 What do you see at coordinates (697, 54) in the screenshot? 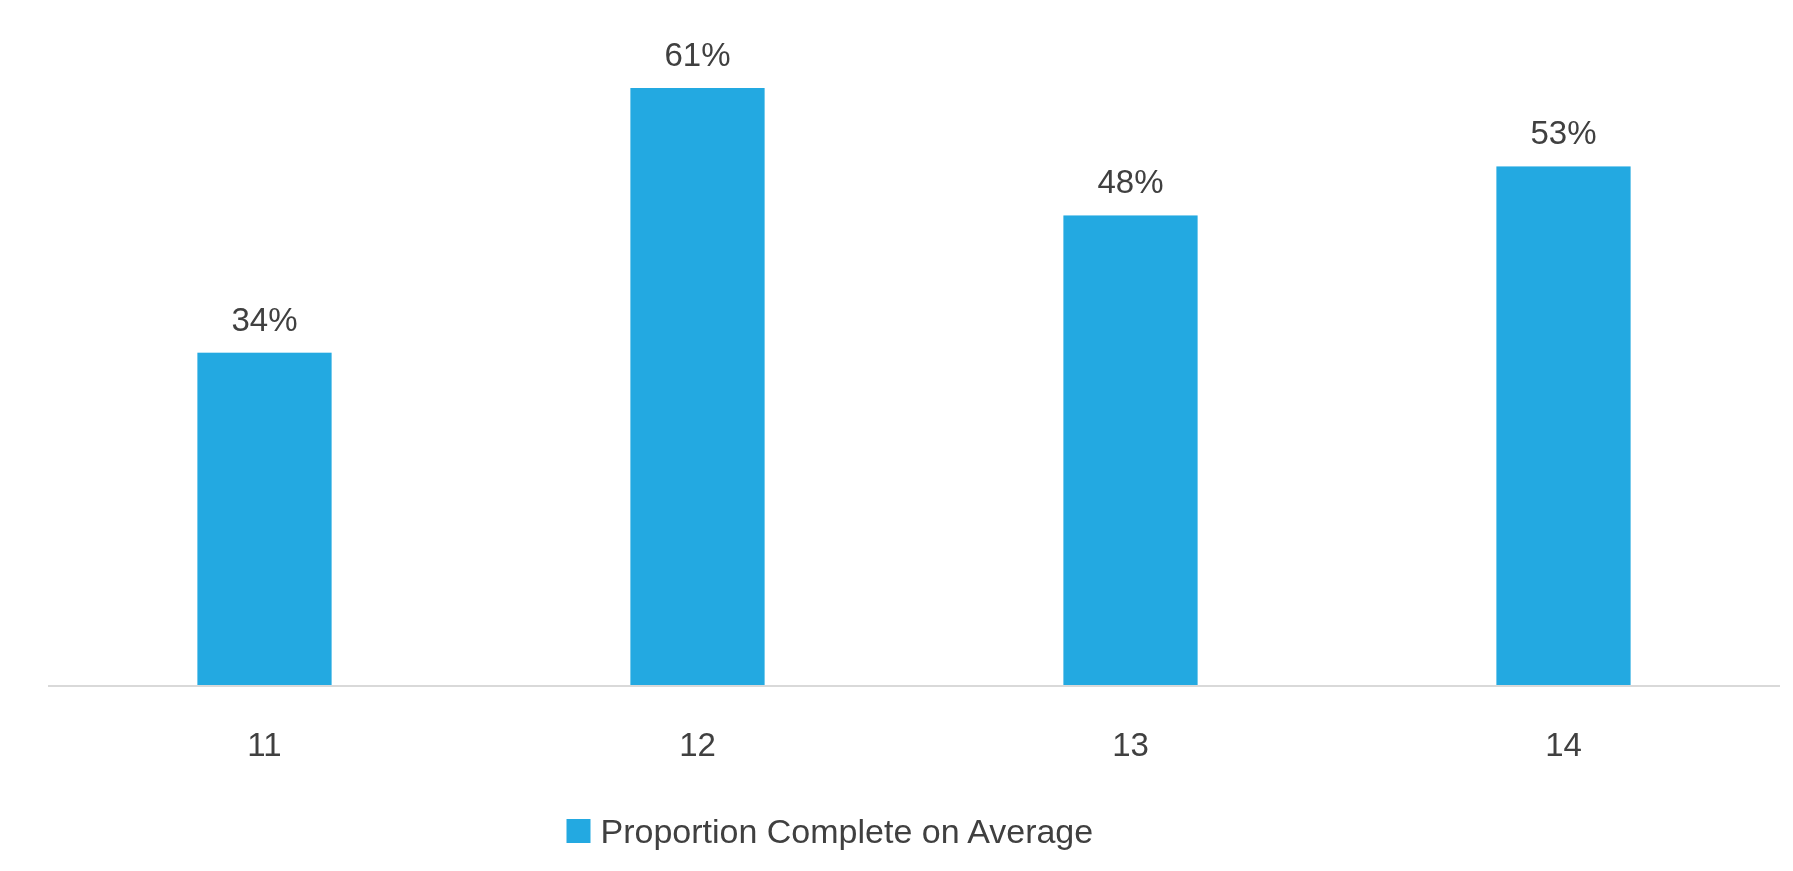
I see `data-label: 61%` at bounding box center [697, 54].